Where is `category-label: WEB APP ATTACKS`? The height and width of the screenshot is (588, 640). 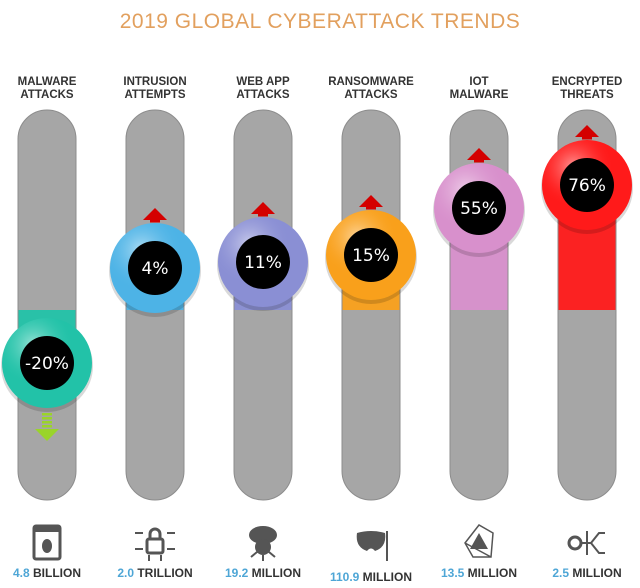
category-label: WEB APP ATTACKS is located at coordinates (263, 89).